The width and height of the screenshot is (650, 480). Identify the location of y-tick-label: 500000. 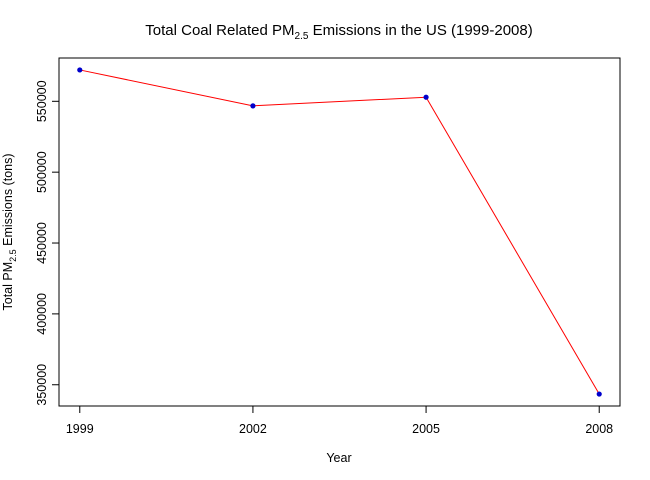
(42, 172).